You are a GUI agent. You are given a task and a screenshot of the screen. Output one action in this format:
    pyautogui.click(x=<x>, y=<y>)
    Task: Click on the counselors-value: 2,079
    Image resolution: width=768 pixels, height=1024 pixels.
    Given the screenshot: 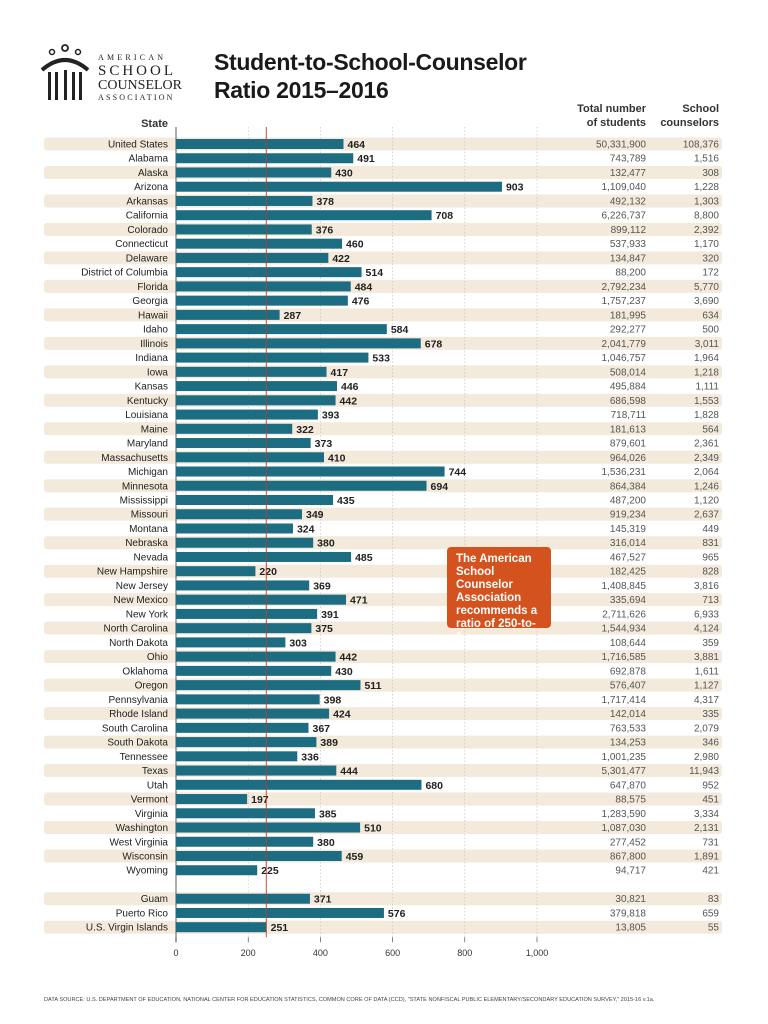 What is the action you would take?
    pyautogui.click(x=706, y=728)
    